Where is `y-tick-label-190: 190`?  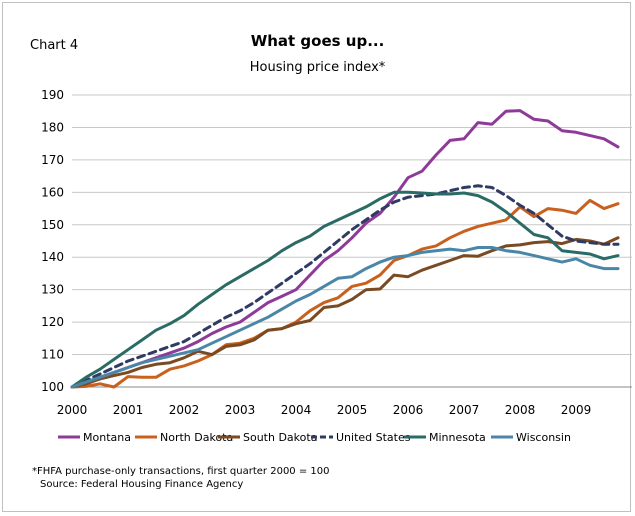 y-tick-label-190: 190 is located at coordinates (52, 95).